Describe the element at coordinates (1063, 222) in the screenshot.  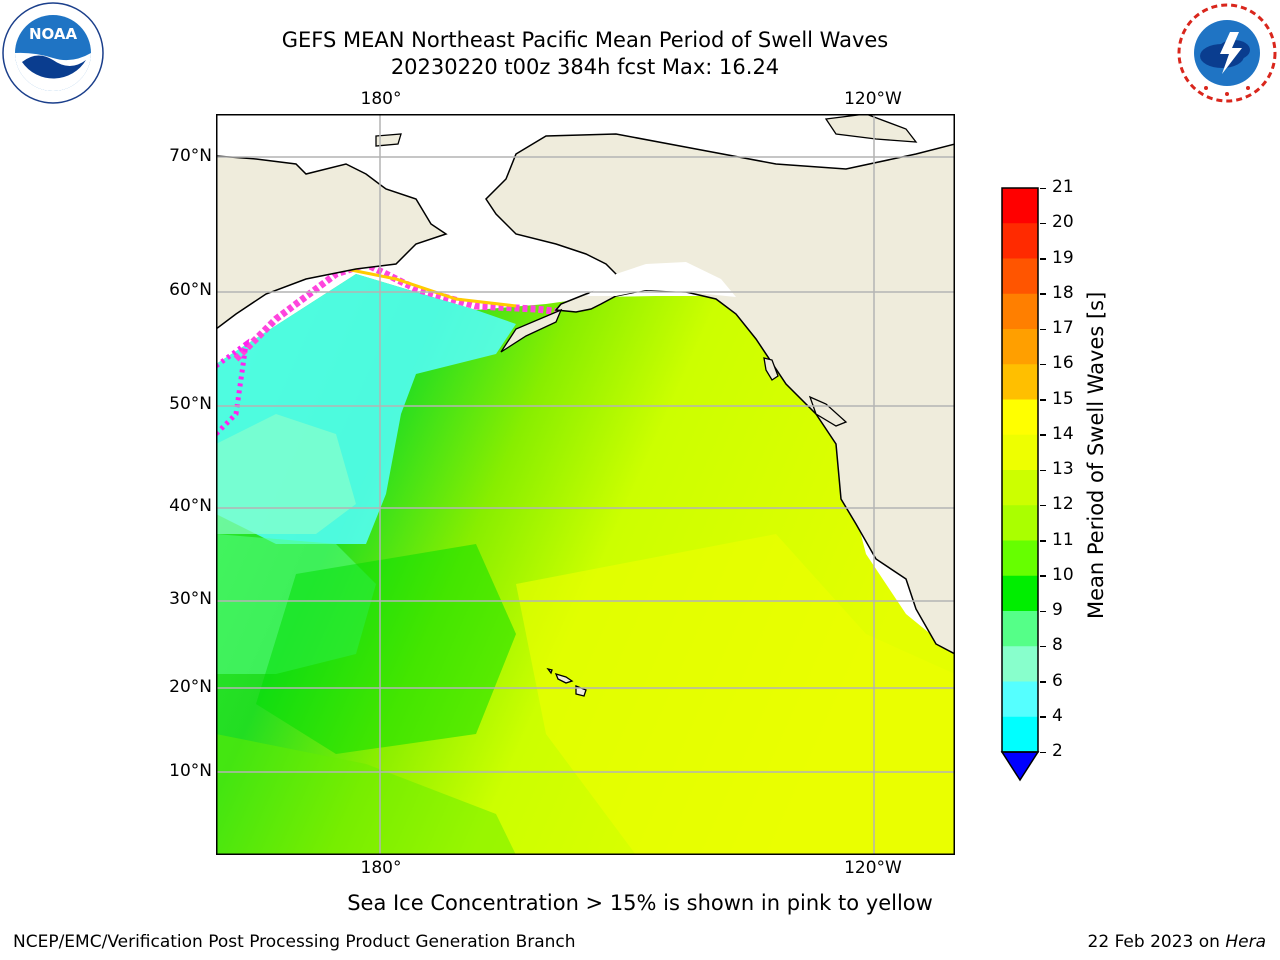
I see `colorbar-tick-label: 20` at that location.